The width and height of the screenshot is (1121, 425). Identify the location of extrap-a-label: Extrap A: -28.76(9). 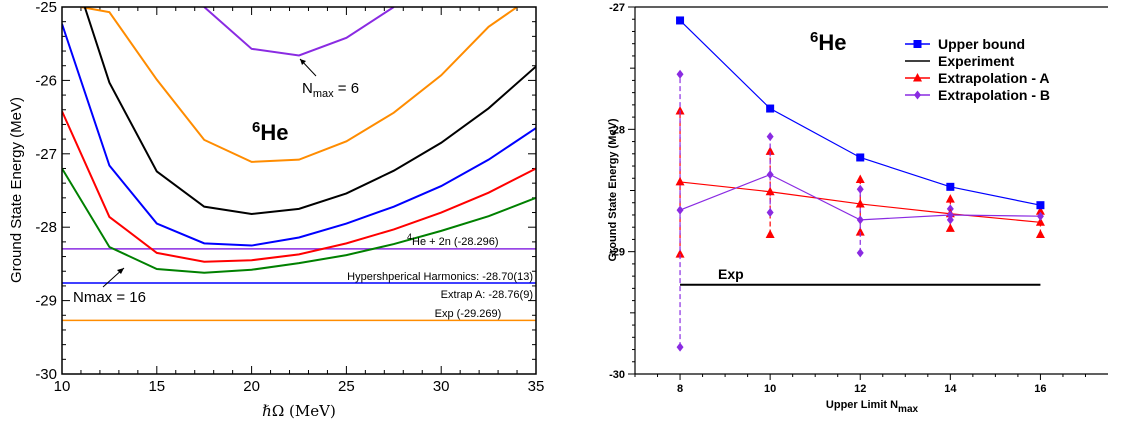
(487, 295).